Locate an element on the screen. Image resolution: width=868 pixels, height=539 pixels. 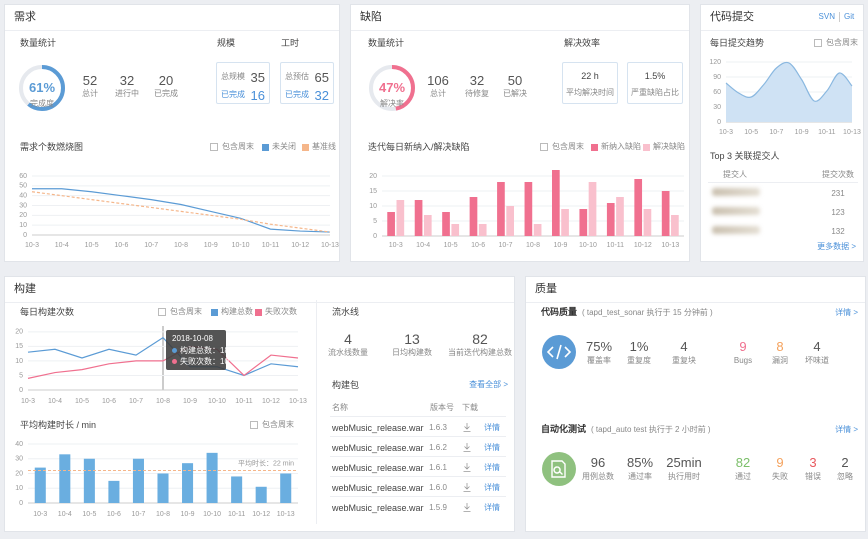
section-title: 数量统计 is located at coordinates (386, 43).